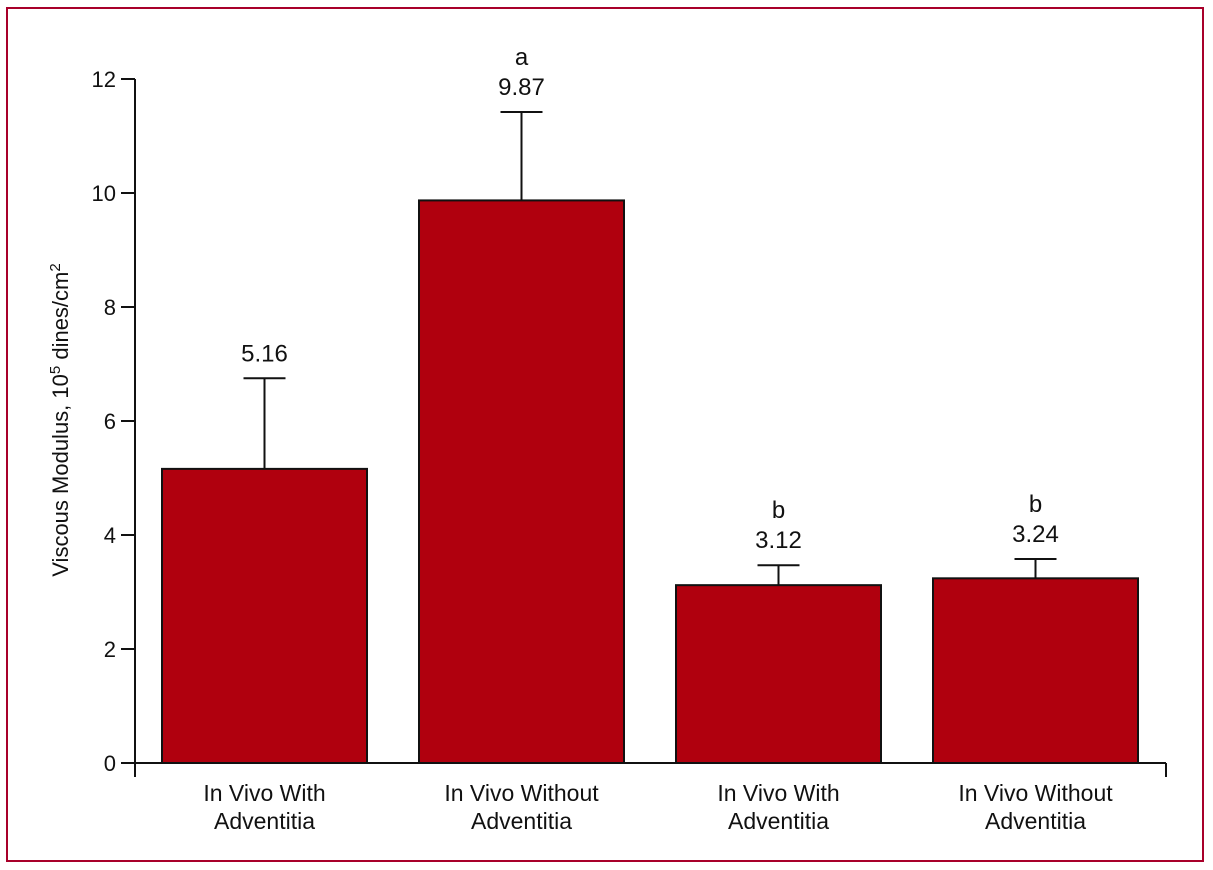 The image size is (1213, 870). What do you see at coordinates (110, 307) in the screenshot?
I see `y-tick-label: 8` at bounding box center [110, 307].